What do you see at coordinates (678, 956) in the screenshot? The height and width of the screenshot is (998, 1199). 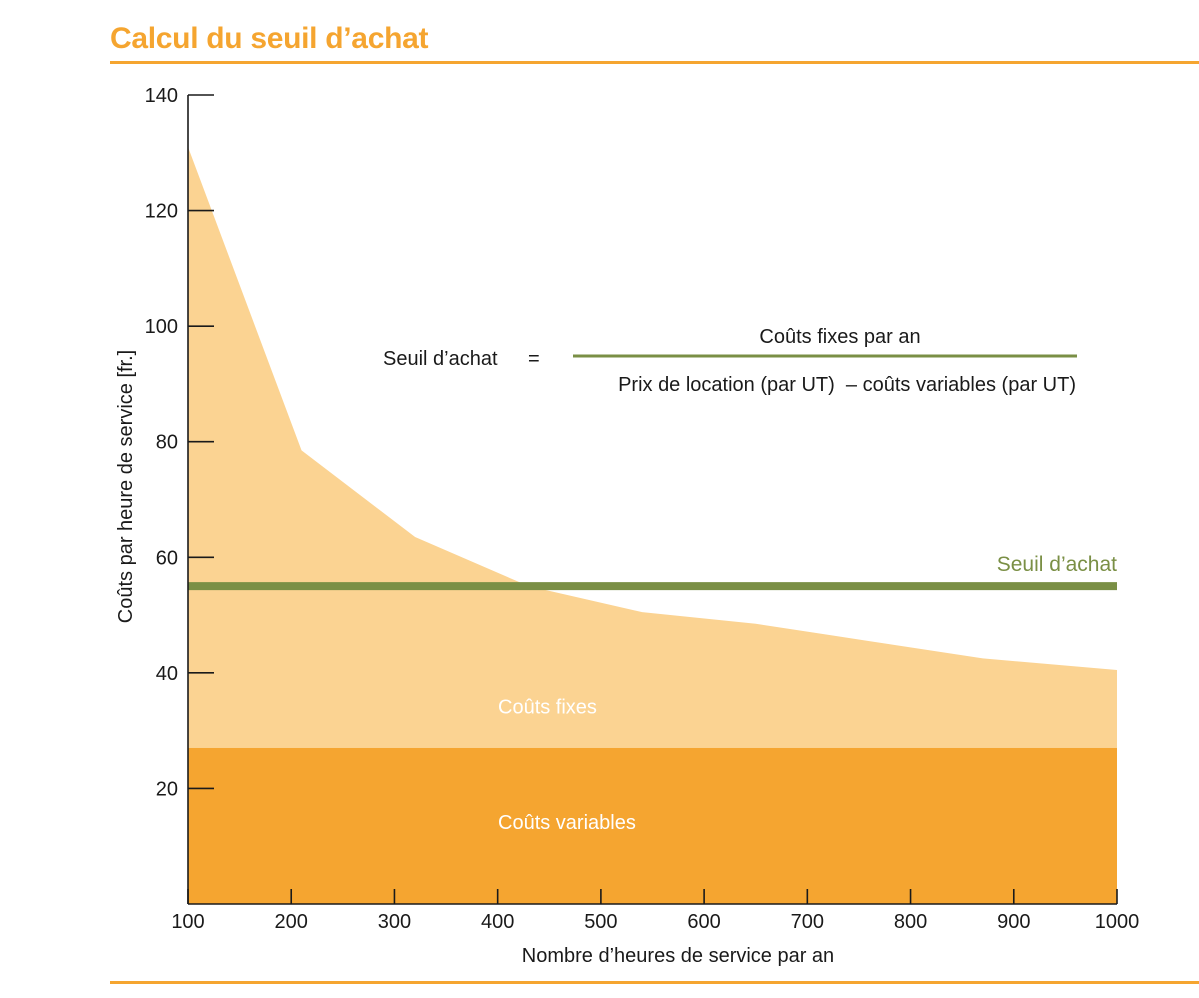 I see `x-axis-label: Nombre d’heures de service par an` at bounding box center [678, 956].